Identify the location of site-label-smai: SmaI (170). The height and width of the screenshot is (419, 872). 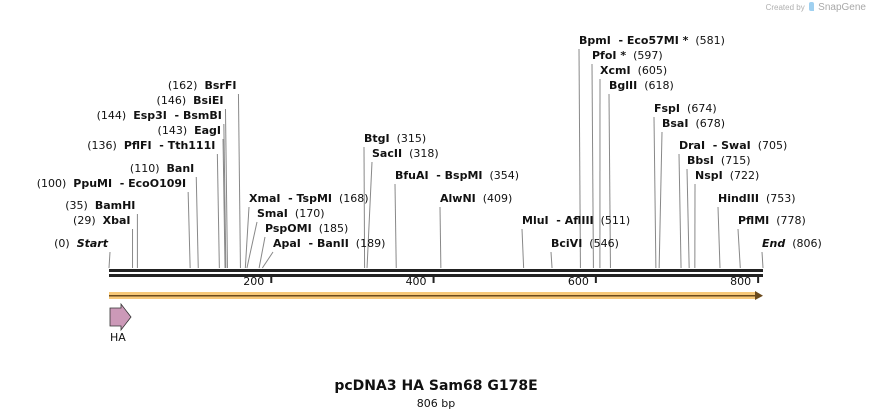
(291, 213).